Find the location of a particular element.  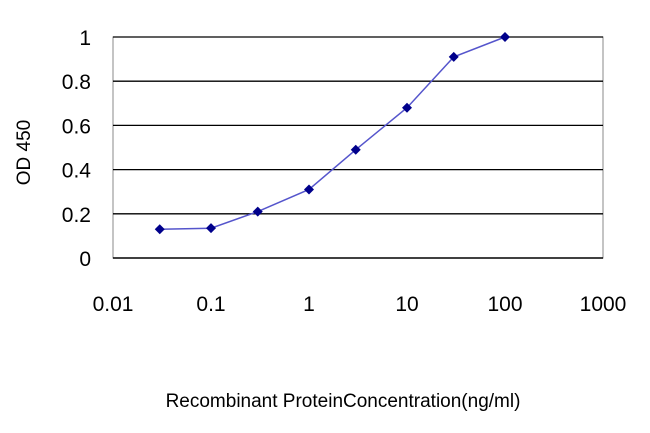

x-tick-label-4: 100 is located at coordinates (504, 304).